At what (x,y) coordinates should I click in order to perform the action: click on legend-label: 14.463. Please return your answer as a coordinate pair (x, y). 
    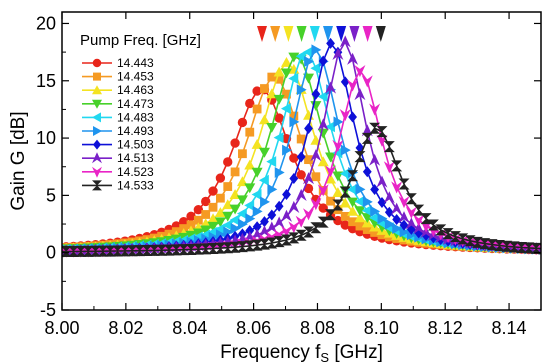
    Looking at the image, I should click on (135, 90).